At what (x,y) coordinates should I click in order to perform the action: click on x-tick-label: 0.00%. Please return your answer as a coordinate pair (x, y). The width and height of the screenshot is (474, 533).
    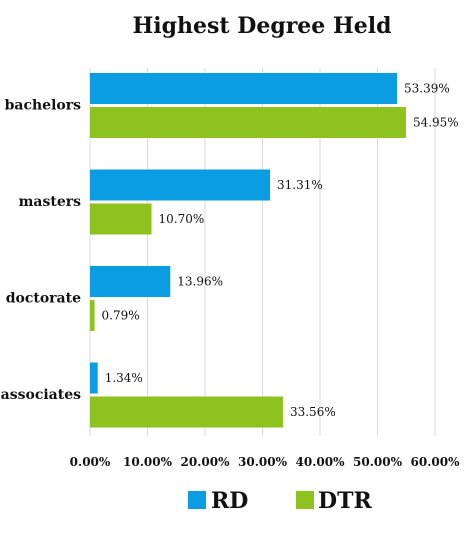
    Looking at the image, I should click on (90, 462).